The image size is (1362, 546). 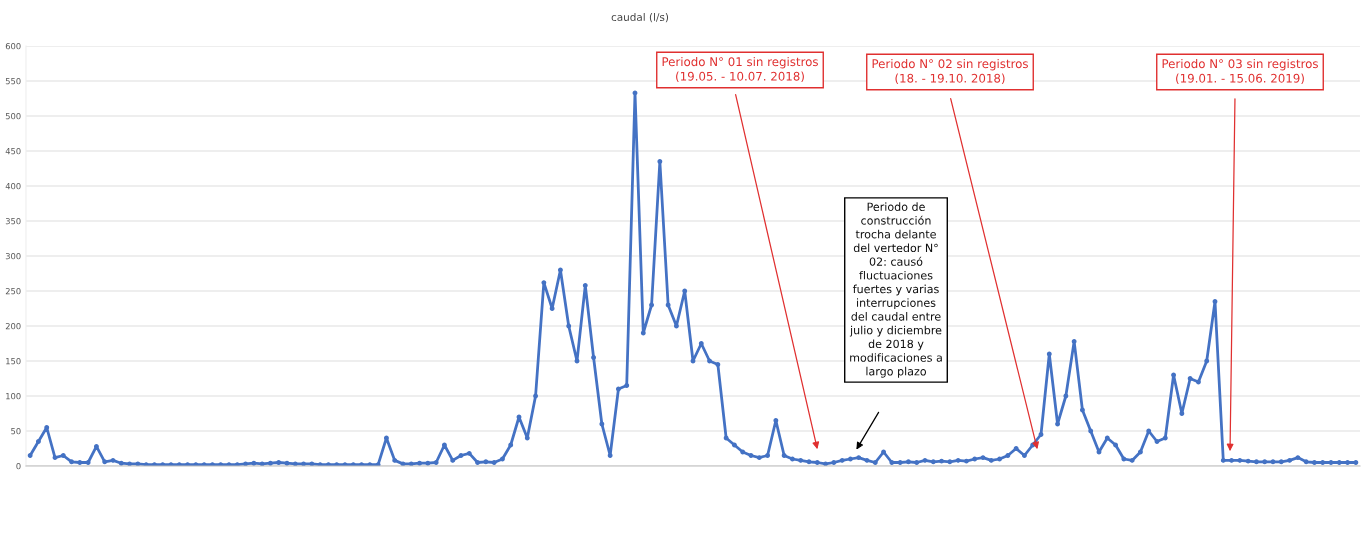 I want to click on annotation: Periodo N° 02 sin registros (18. - 19.10. 2018), so click(x=950, y=72).